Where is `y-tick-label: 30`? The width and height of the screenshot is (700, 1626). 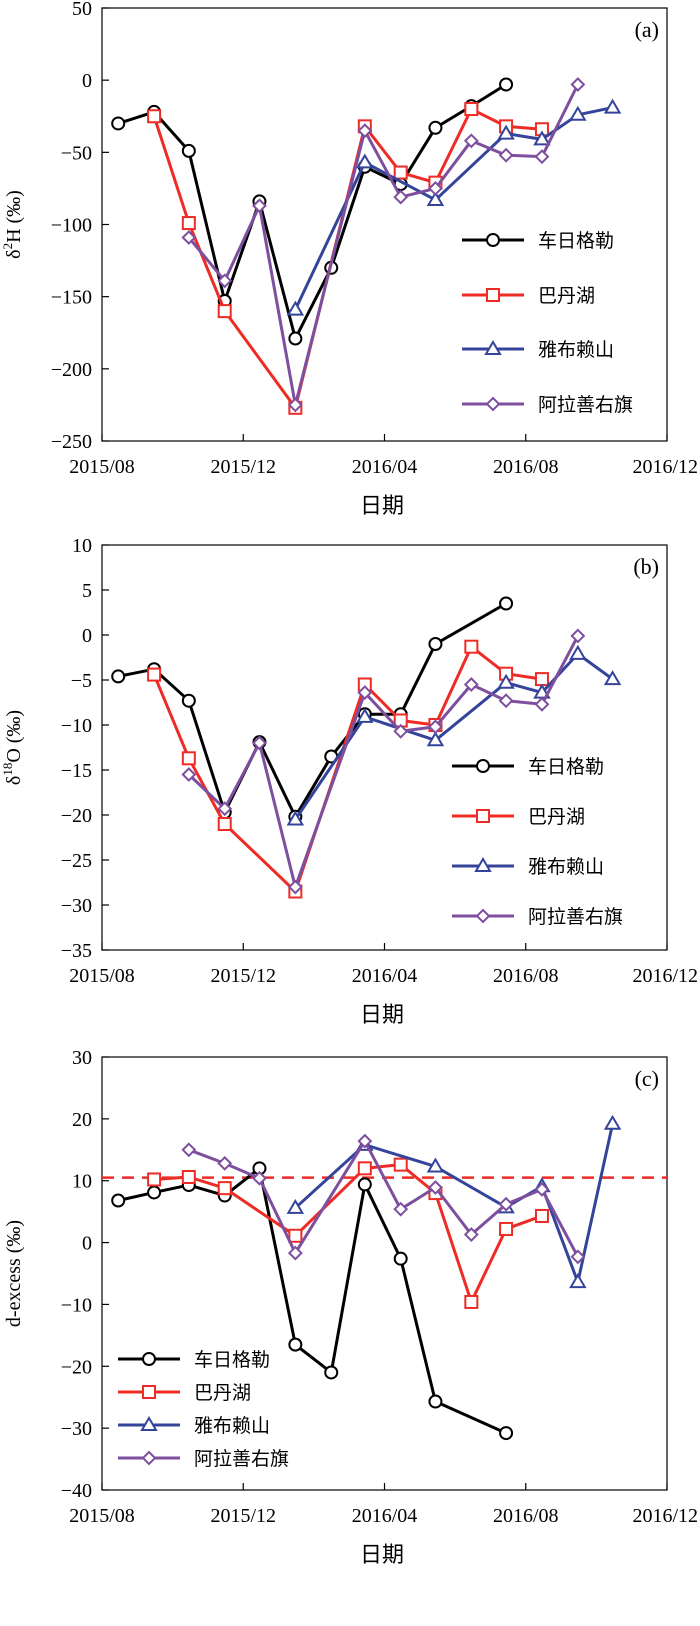
y-tick-label: 30 is located at coordinates (82, 1058).